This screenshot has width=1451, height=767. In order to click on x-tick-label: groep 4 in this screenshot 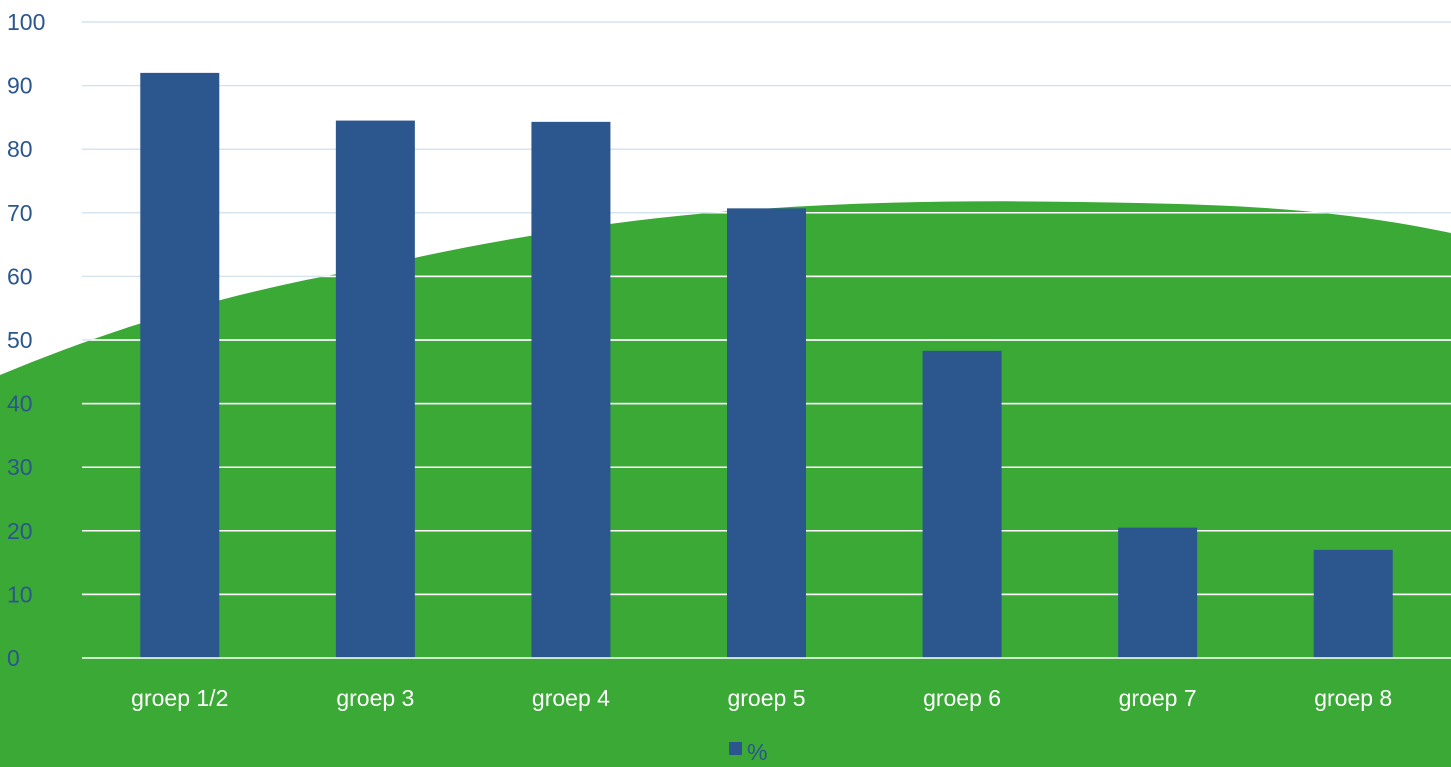, I will do `click(571, 698)`.